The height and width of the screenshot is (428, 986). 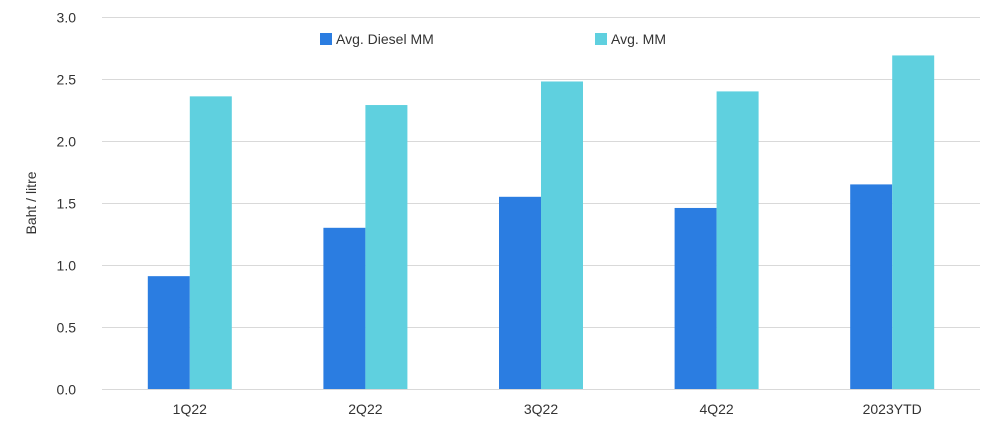 What do you see at coordinates (344, 308) in the screenshot?
I see `bar-avg-diesel-mm-2q22` at bounding box center [344, 308].